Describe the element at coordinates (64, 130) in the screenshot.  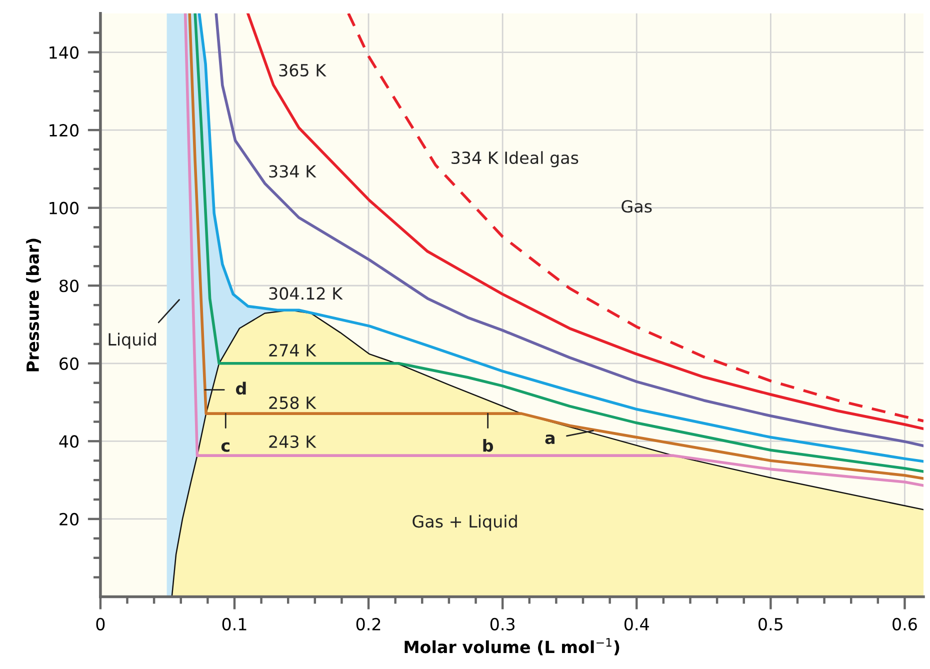
I see `y-tick-label: 120` at that location.